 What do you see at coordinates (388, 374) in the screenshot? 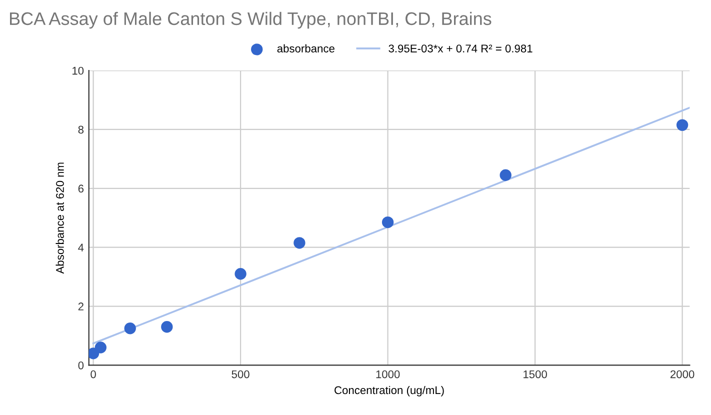
I see `x-tick-label: 1000` at bounding box center [388, 374].